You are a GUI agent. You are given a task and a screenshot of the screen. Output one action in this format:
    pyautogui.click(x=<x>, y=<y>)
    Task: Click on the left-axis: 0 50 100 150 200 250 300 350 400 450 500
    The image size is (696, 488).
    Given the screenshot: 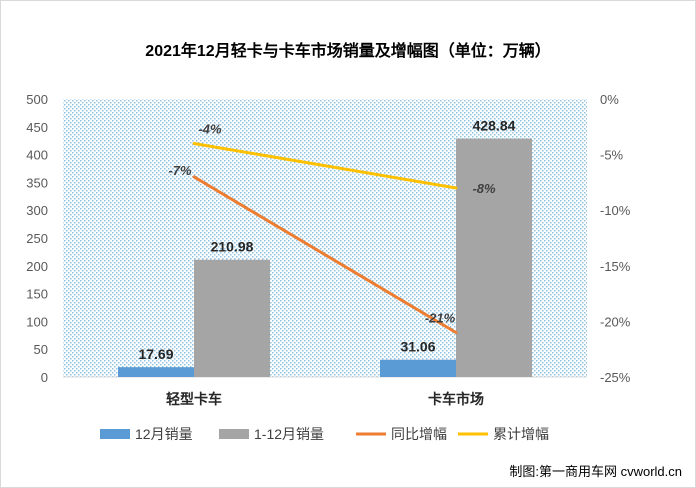 What is the action you would take?
    pyautogui.click(x=37, y=238)
    